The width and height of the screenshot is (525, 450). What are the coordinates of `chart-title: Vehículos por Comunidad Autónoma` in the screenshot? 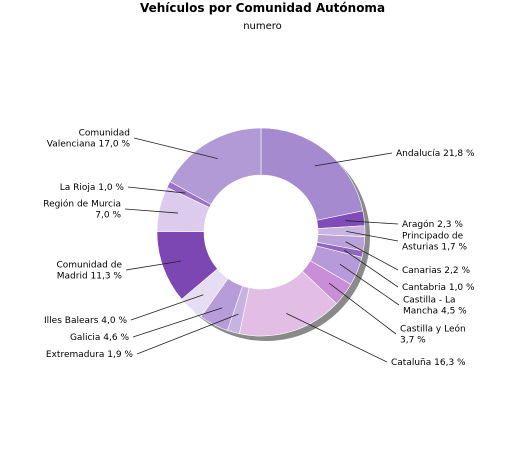 It's located at (262, 8).